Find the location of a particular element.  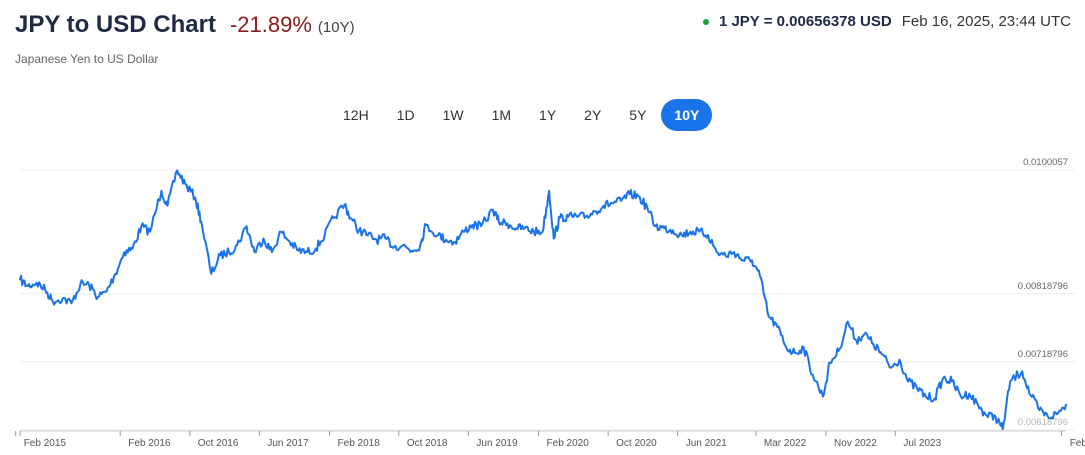

live-status-dot-icon is located at coordinates (705, 21).